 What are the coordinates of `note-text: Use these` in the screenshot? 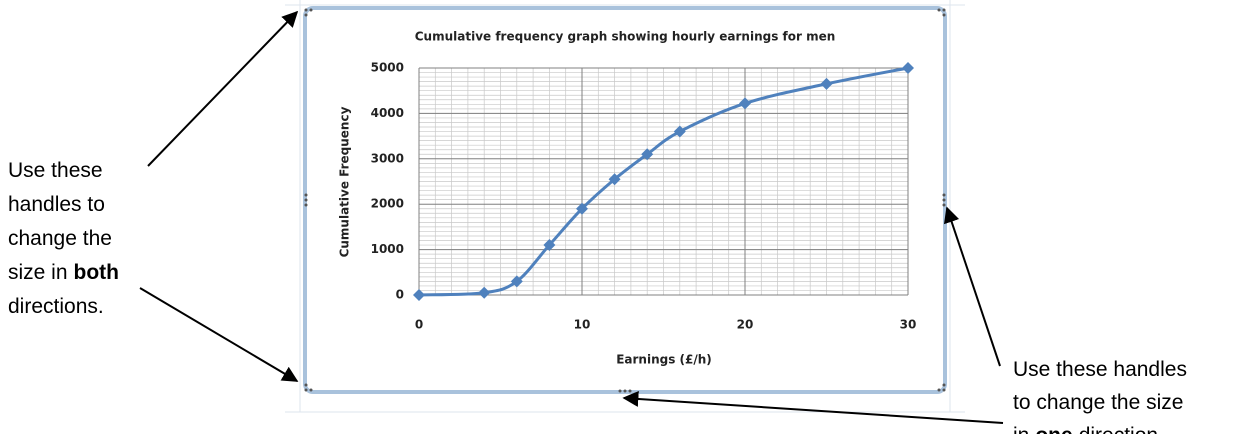 It's located at (55, 170).